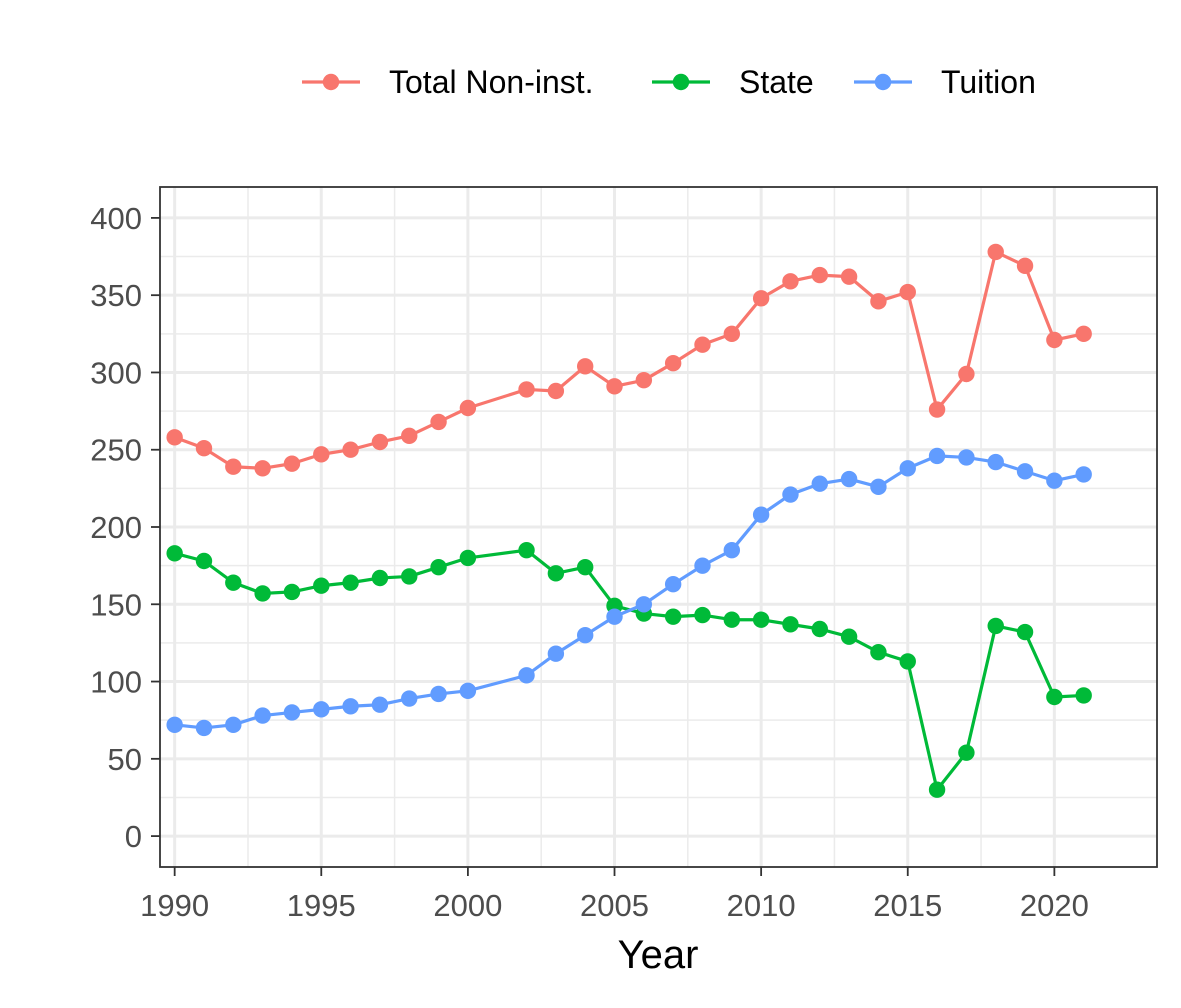  I want to click on x-tick-label: 2020, so click(1054, 905).